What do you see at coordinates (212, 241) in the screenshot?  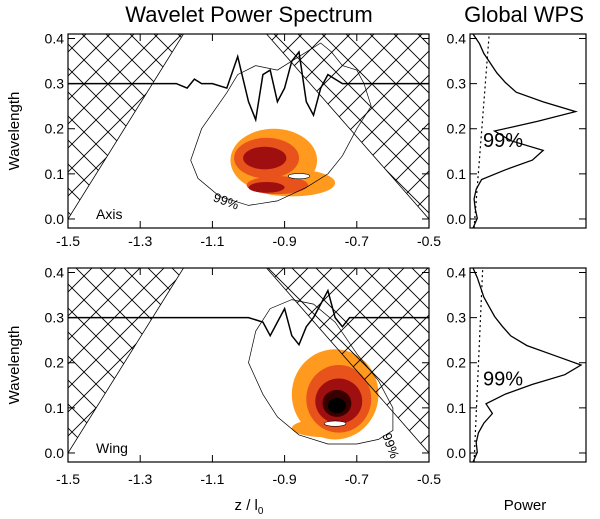 I see `axis-x-tick-label: -1.1` at bounding box center [212, 241].